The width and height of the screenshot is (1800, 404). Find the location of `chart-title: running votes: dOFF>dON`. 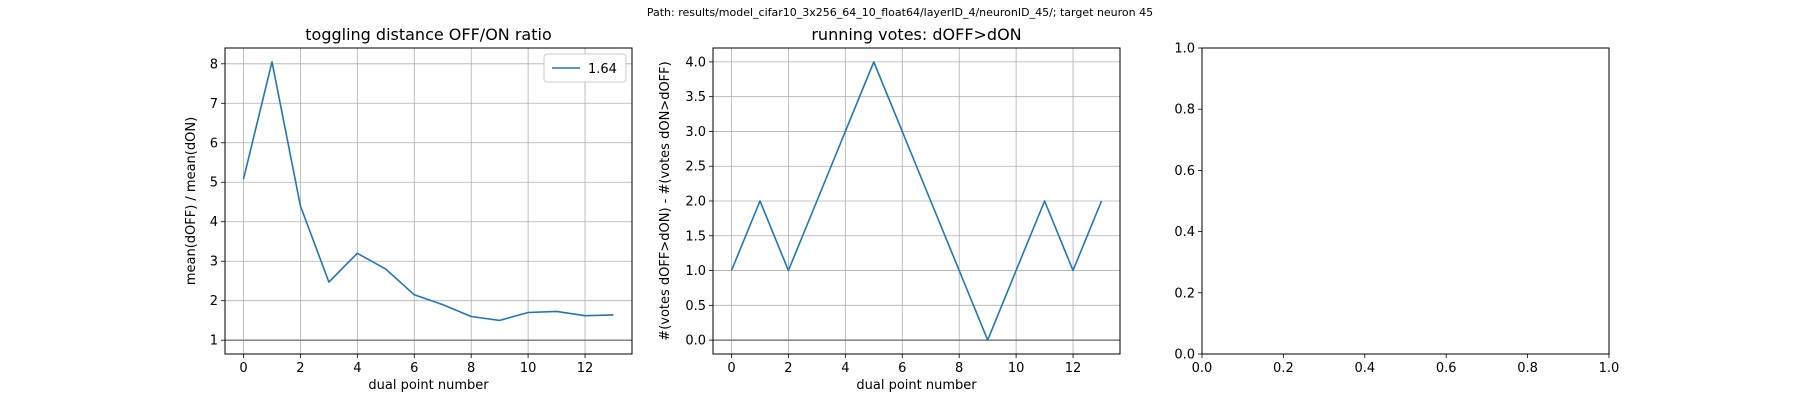

chart-title: running votes: dOFF>dON is located at coordinates (916, 34).